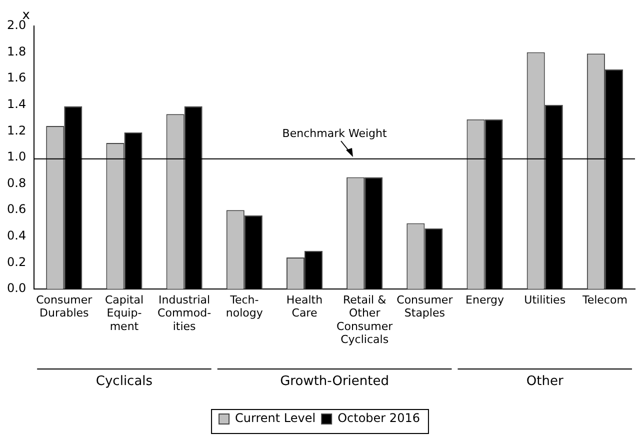  What do you see at coordinates (275, 418) in the screenshot?
I see `legend-label: Current Level` at bounding box center [275, 418].